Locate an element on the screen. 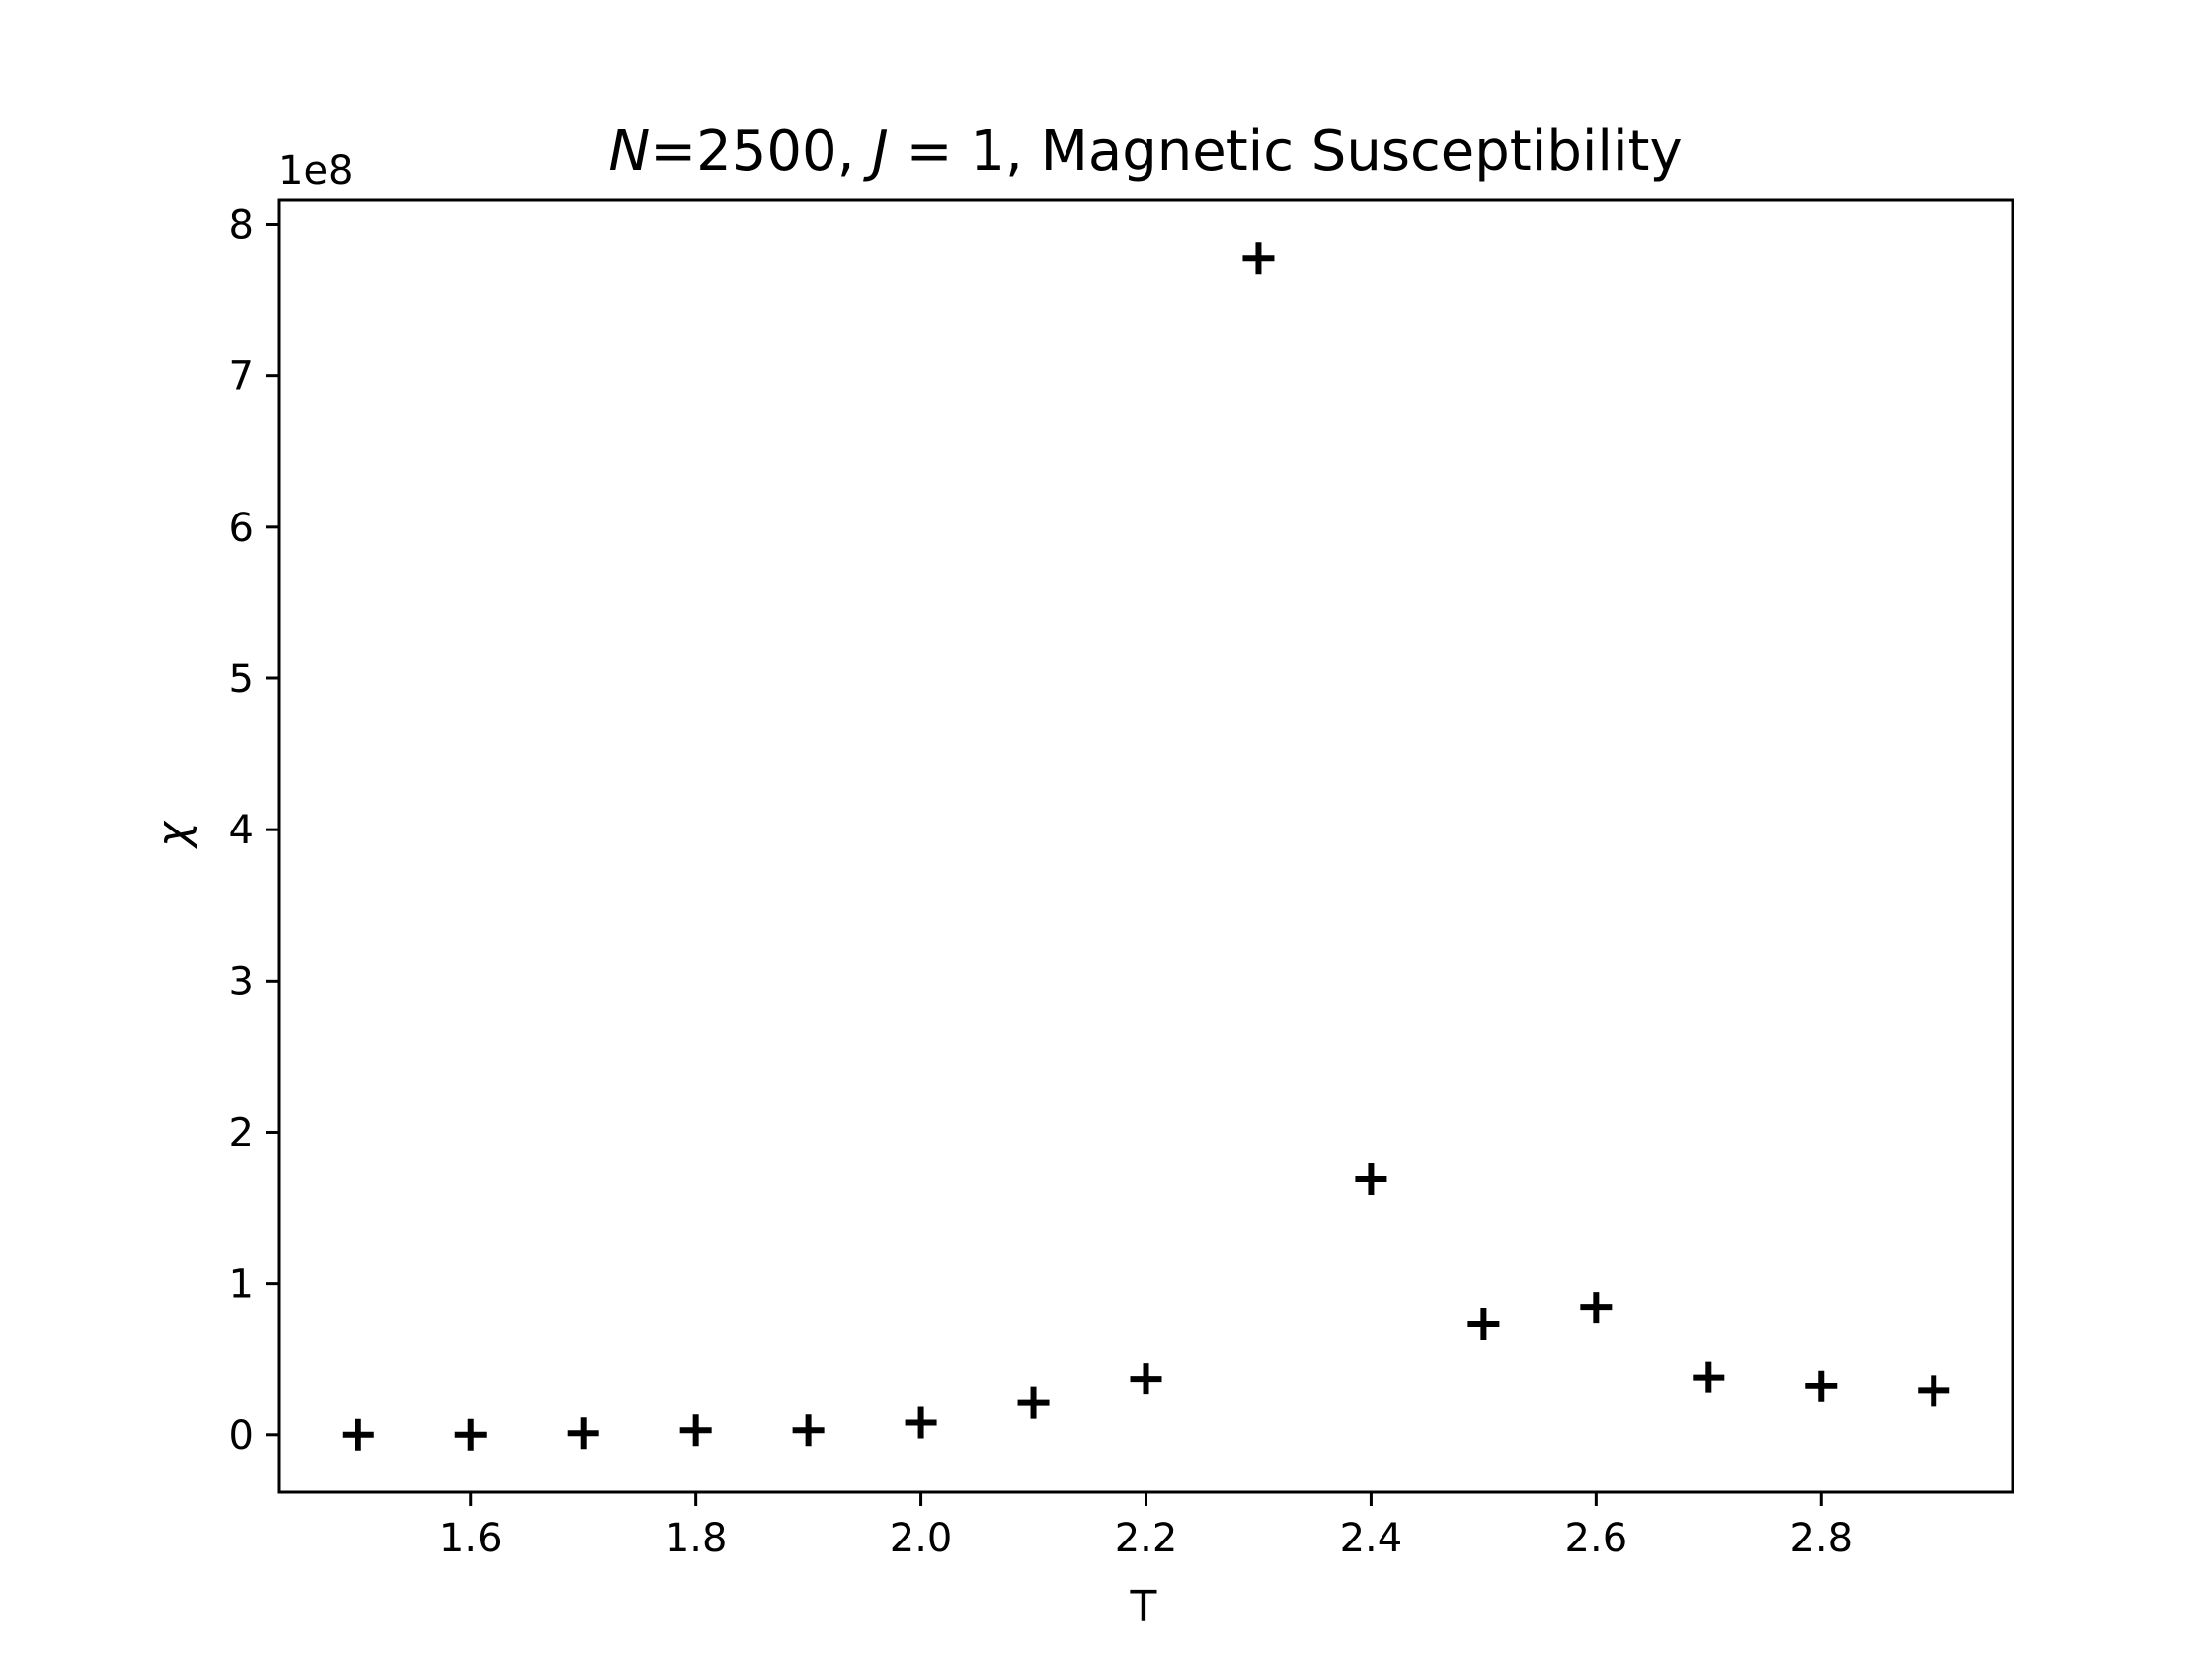 This screenshot has height=1659, width=2212. x-tick-label: 2.2 is located at coordinates (1146, 1539).